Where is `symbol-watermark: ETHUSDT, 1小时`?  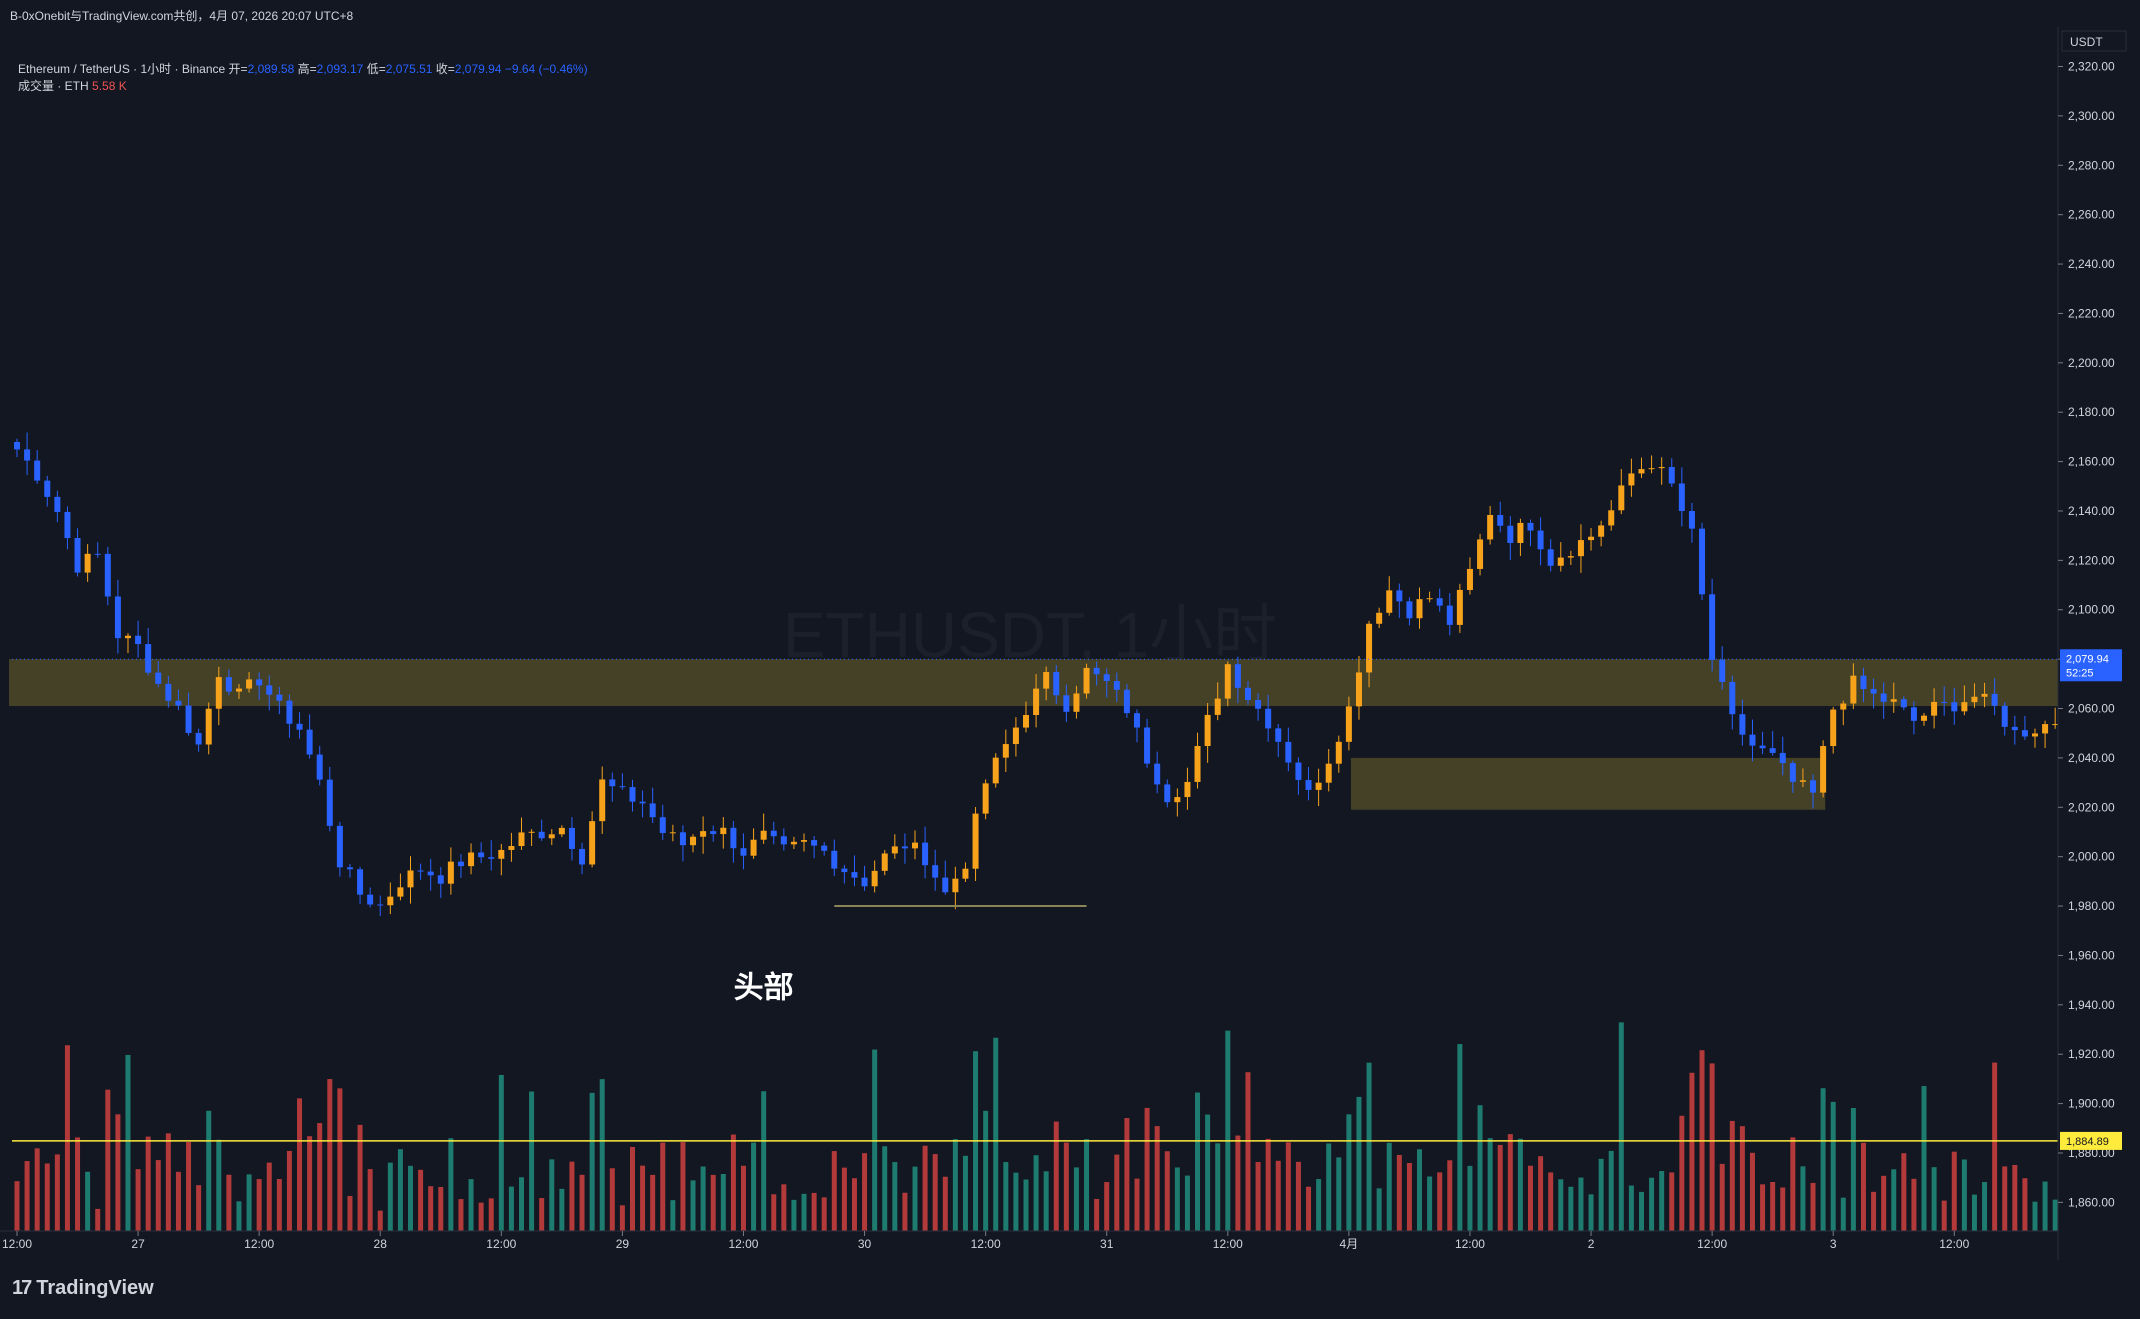 symbol-watermark: ETHUSDT, 1小时 is located at coordinates (1030, 635).